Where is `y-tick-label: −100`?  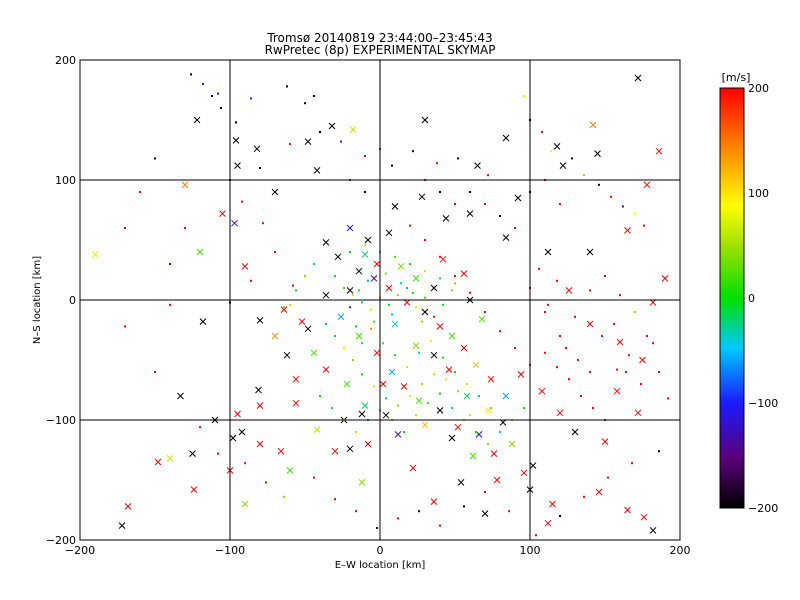
y-tick-label: −100 is located at coordinates (61, 420).